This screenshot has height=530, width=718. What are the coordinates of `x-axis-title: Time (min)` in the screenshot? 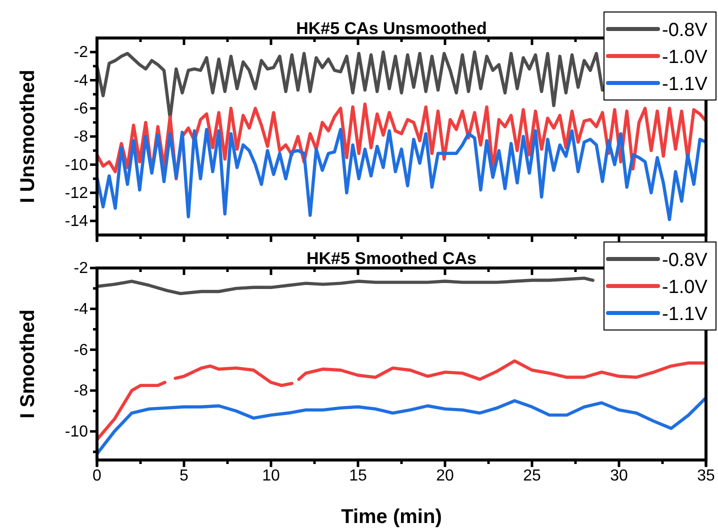 It's located at (391, 517).